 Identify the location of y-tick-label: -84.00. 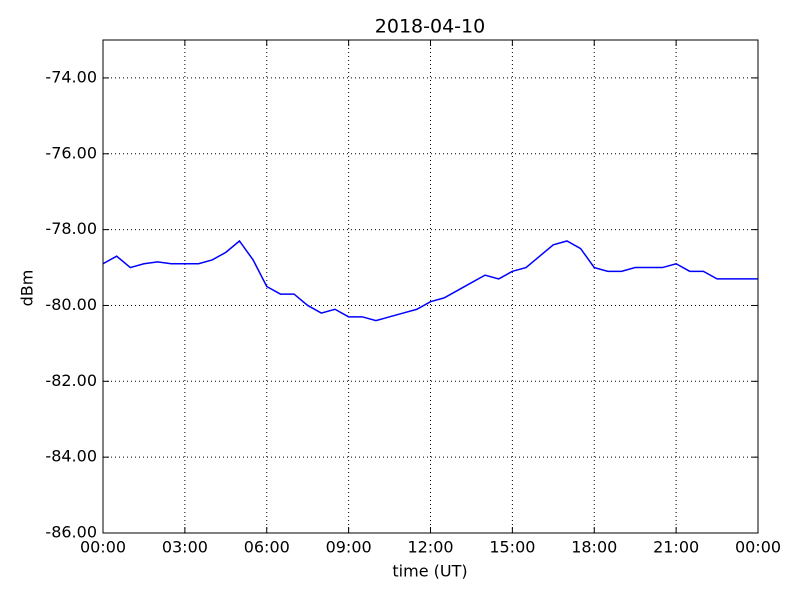
(71, 456).